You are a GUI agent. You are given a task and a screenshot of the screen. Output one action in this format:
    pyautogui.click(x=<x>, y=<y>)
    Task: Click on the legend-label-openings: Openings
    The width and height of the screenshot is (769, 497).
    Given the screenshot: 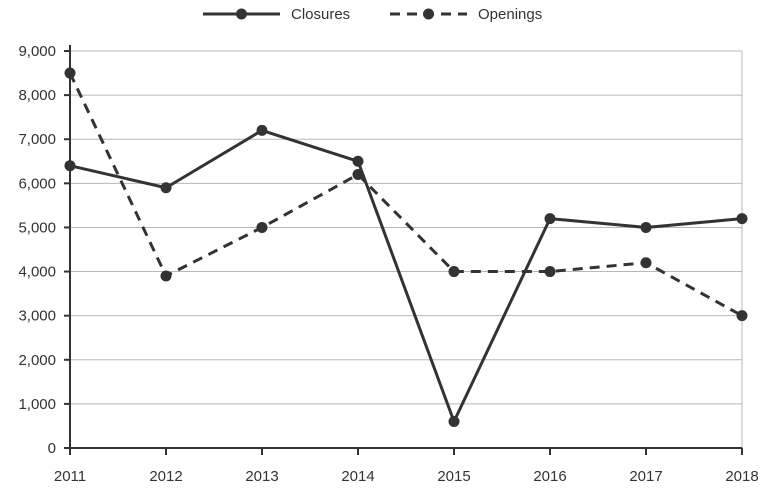 What is the action you would take?
    pyautogui.click(x=510, y=14)
    